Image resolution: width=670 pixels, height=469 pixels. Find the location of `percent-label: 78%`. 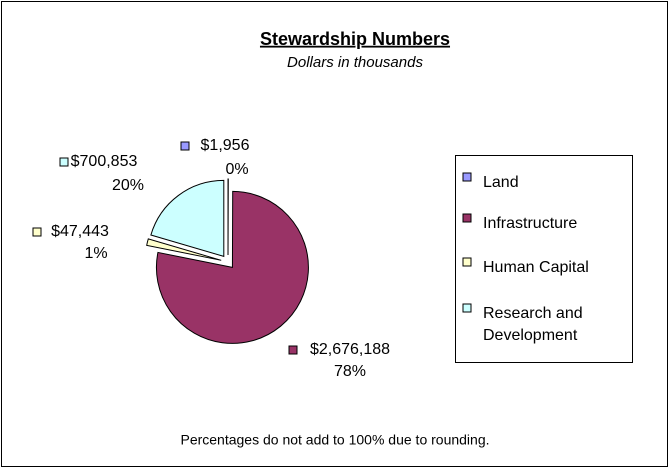

percent-label: 78% is located at coordinates (350, 371).